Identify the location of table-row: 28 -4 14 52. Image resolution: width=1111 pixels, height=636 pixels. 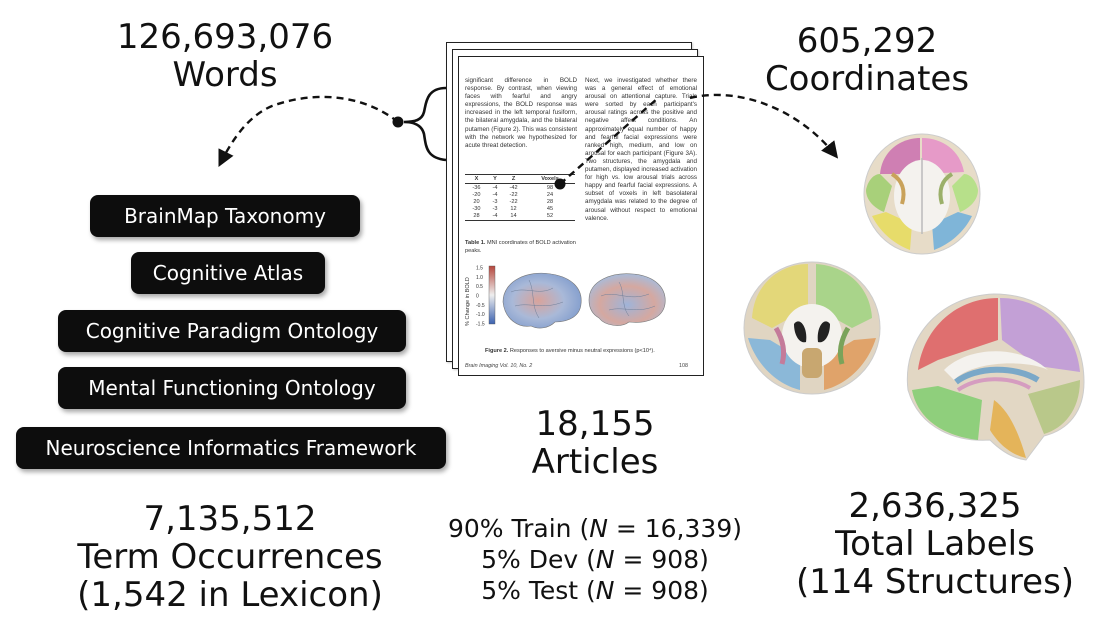
(520, 216).